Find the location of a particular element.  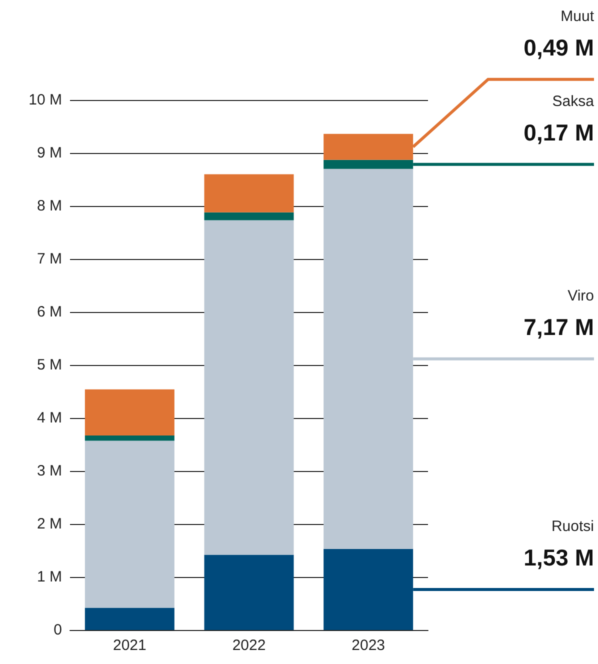

data-label: 0,17 M is located at coordinates (559, 132).